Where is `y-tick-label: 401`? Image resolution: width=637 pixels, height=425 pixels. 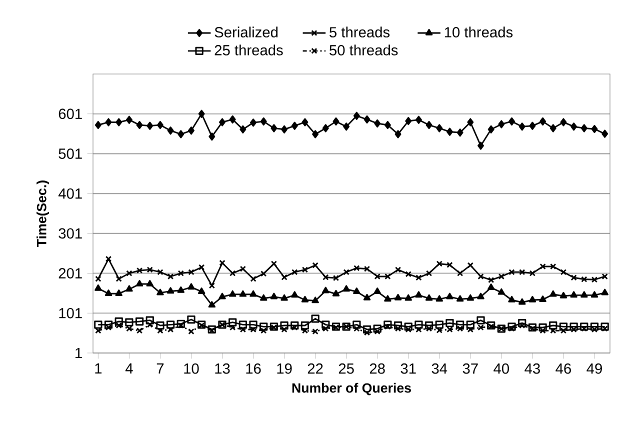
y-tick-label: 401 is located at coordinates (70, 193).